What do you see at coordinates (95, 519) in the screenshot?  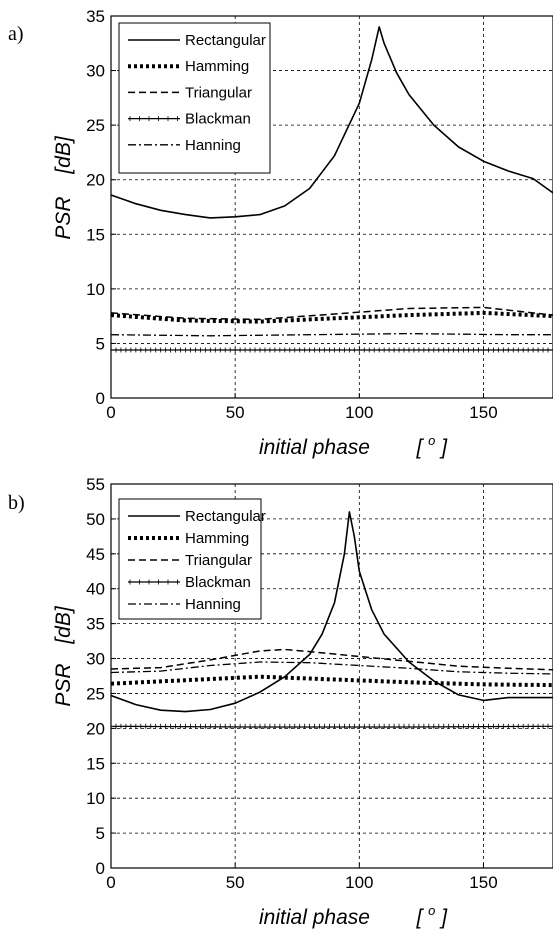 I see `y-tick-label: 50` at bounding box center [95, 519].